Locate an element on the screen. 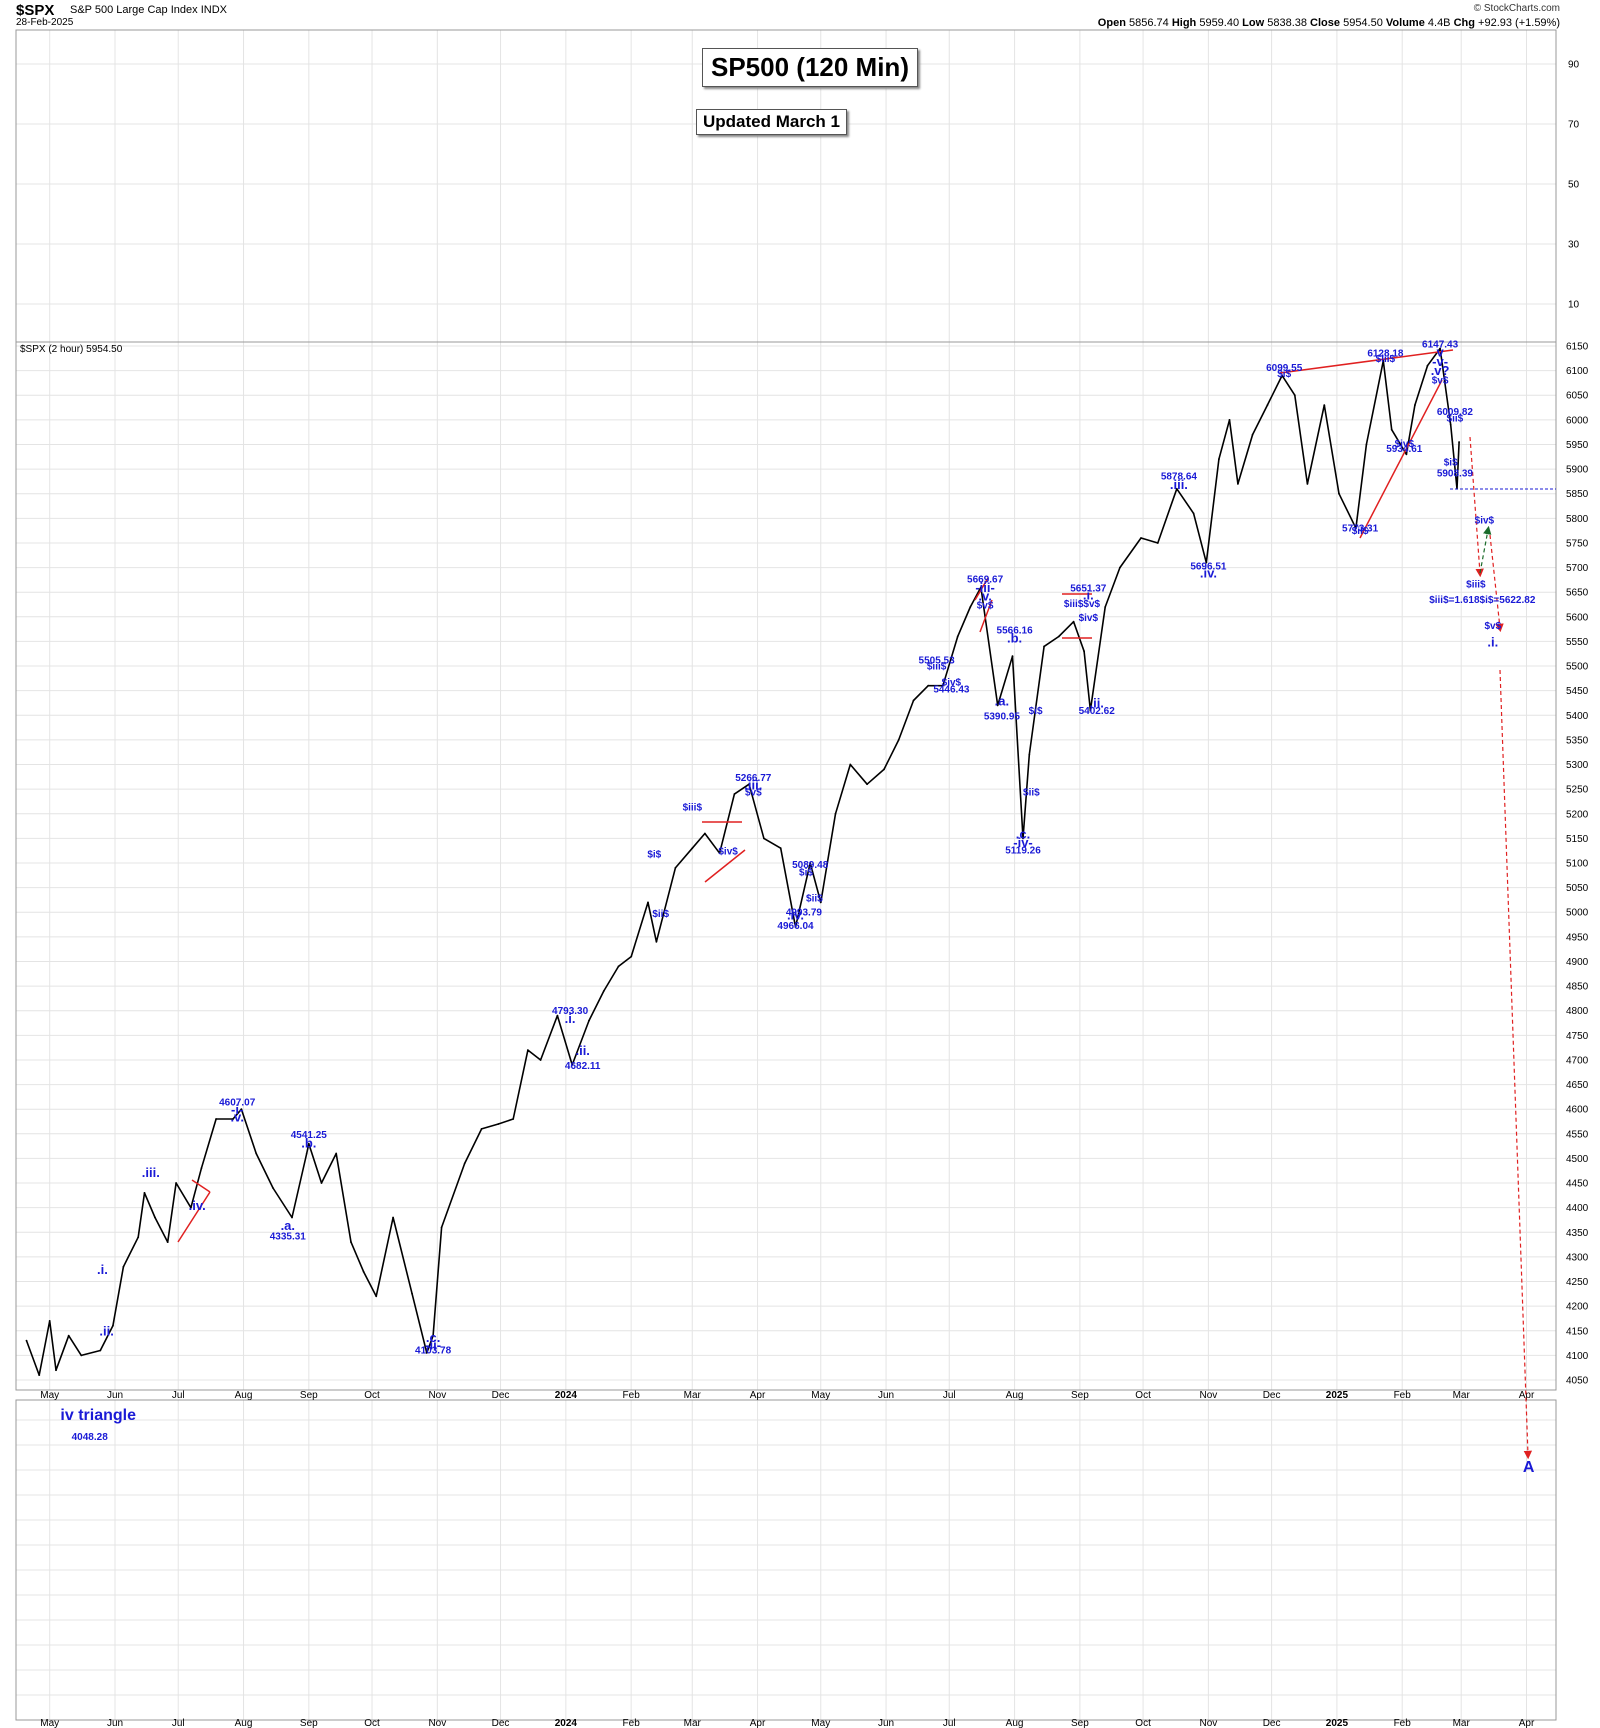 The width and height of the screenshot is (1600, 1728). wave-label: -ii- is located at coordinates (433, 1345).